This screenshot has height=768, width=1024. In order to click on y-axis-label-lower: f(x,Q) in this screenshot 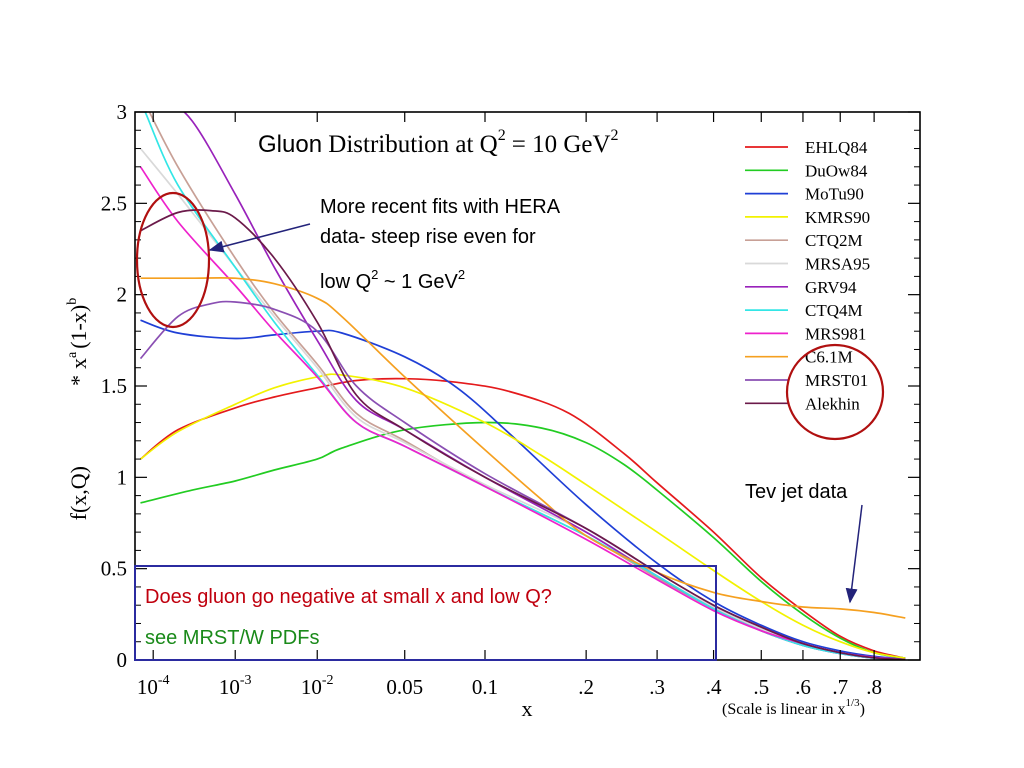, I will do `click(78, 493)`.